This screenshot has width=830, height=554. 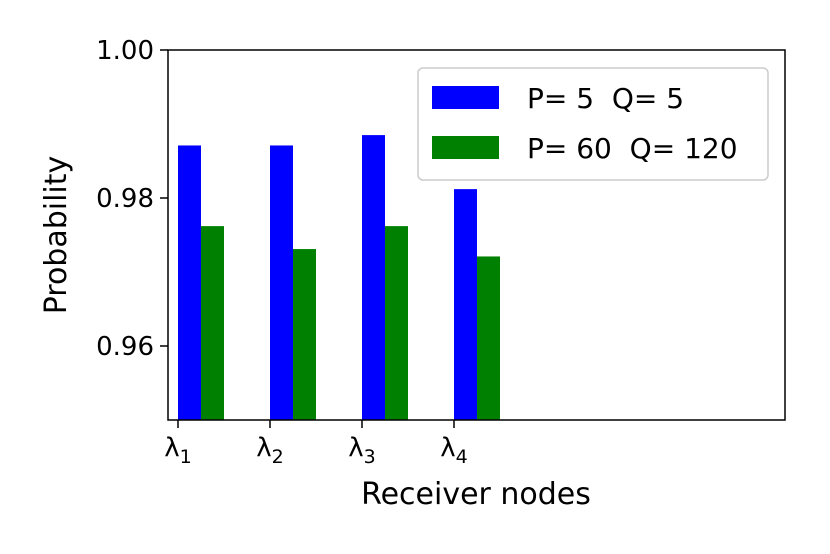 I want to click on legend-box, so click(x=593, y=124).